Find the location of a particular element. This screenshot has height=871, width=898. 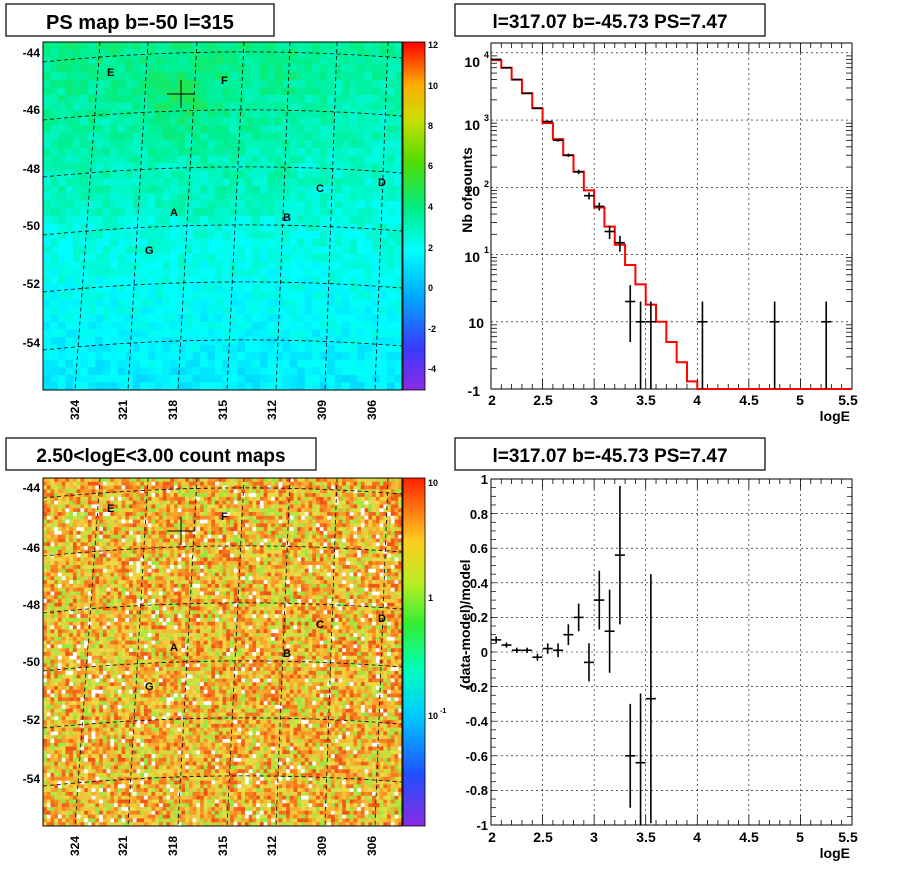

ps-map-y-tick: -54 is located at coordinates (32, 343).